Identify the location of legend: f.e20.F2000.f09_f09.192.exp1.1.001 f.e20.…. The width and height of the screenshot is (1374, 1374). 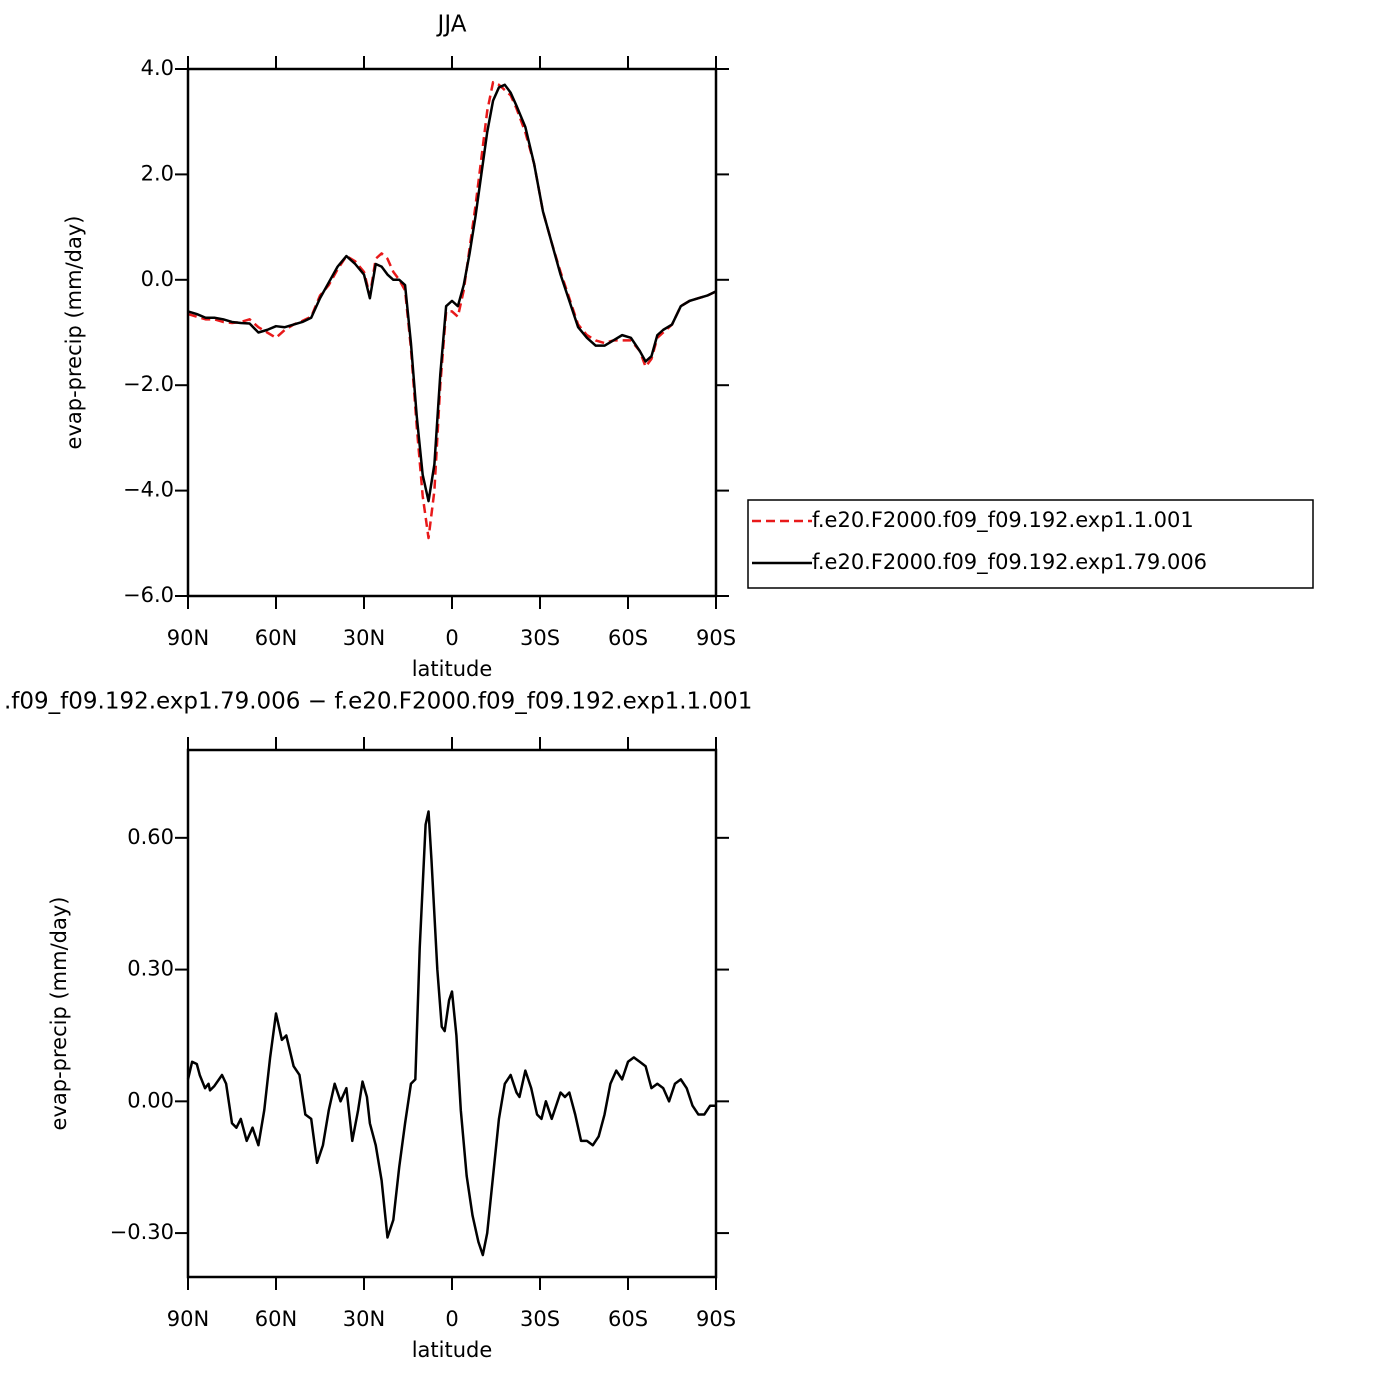
(1030, 544).